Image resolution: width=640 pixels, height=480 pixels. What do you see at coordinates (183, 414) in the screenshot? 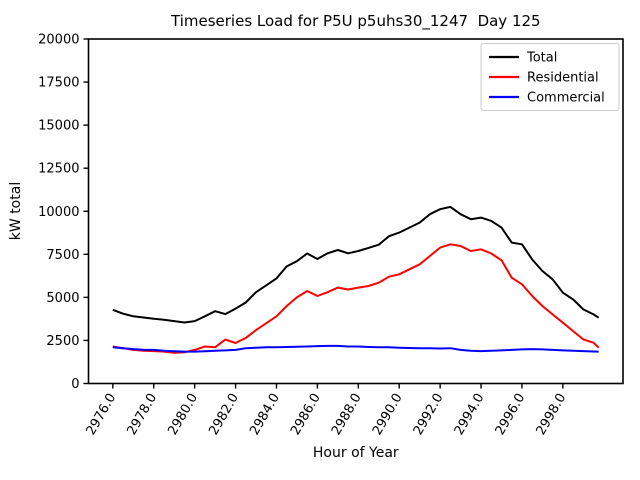
I see `x-tick-label: 2980.0` at bounding box center [183, 414].